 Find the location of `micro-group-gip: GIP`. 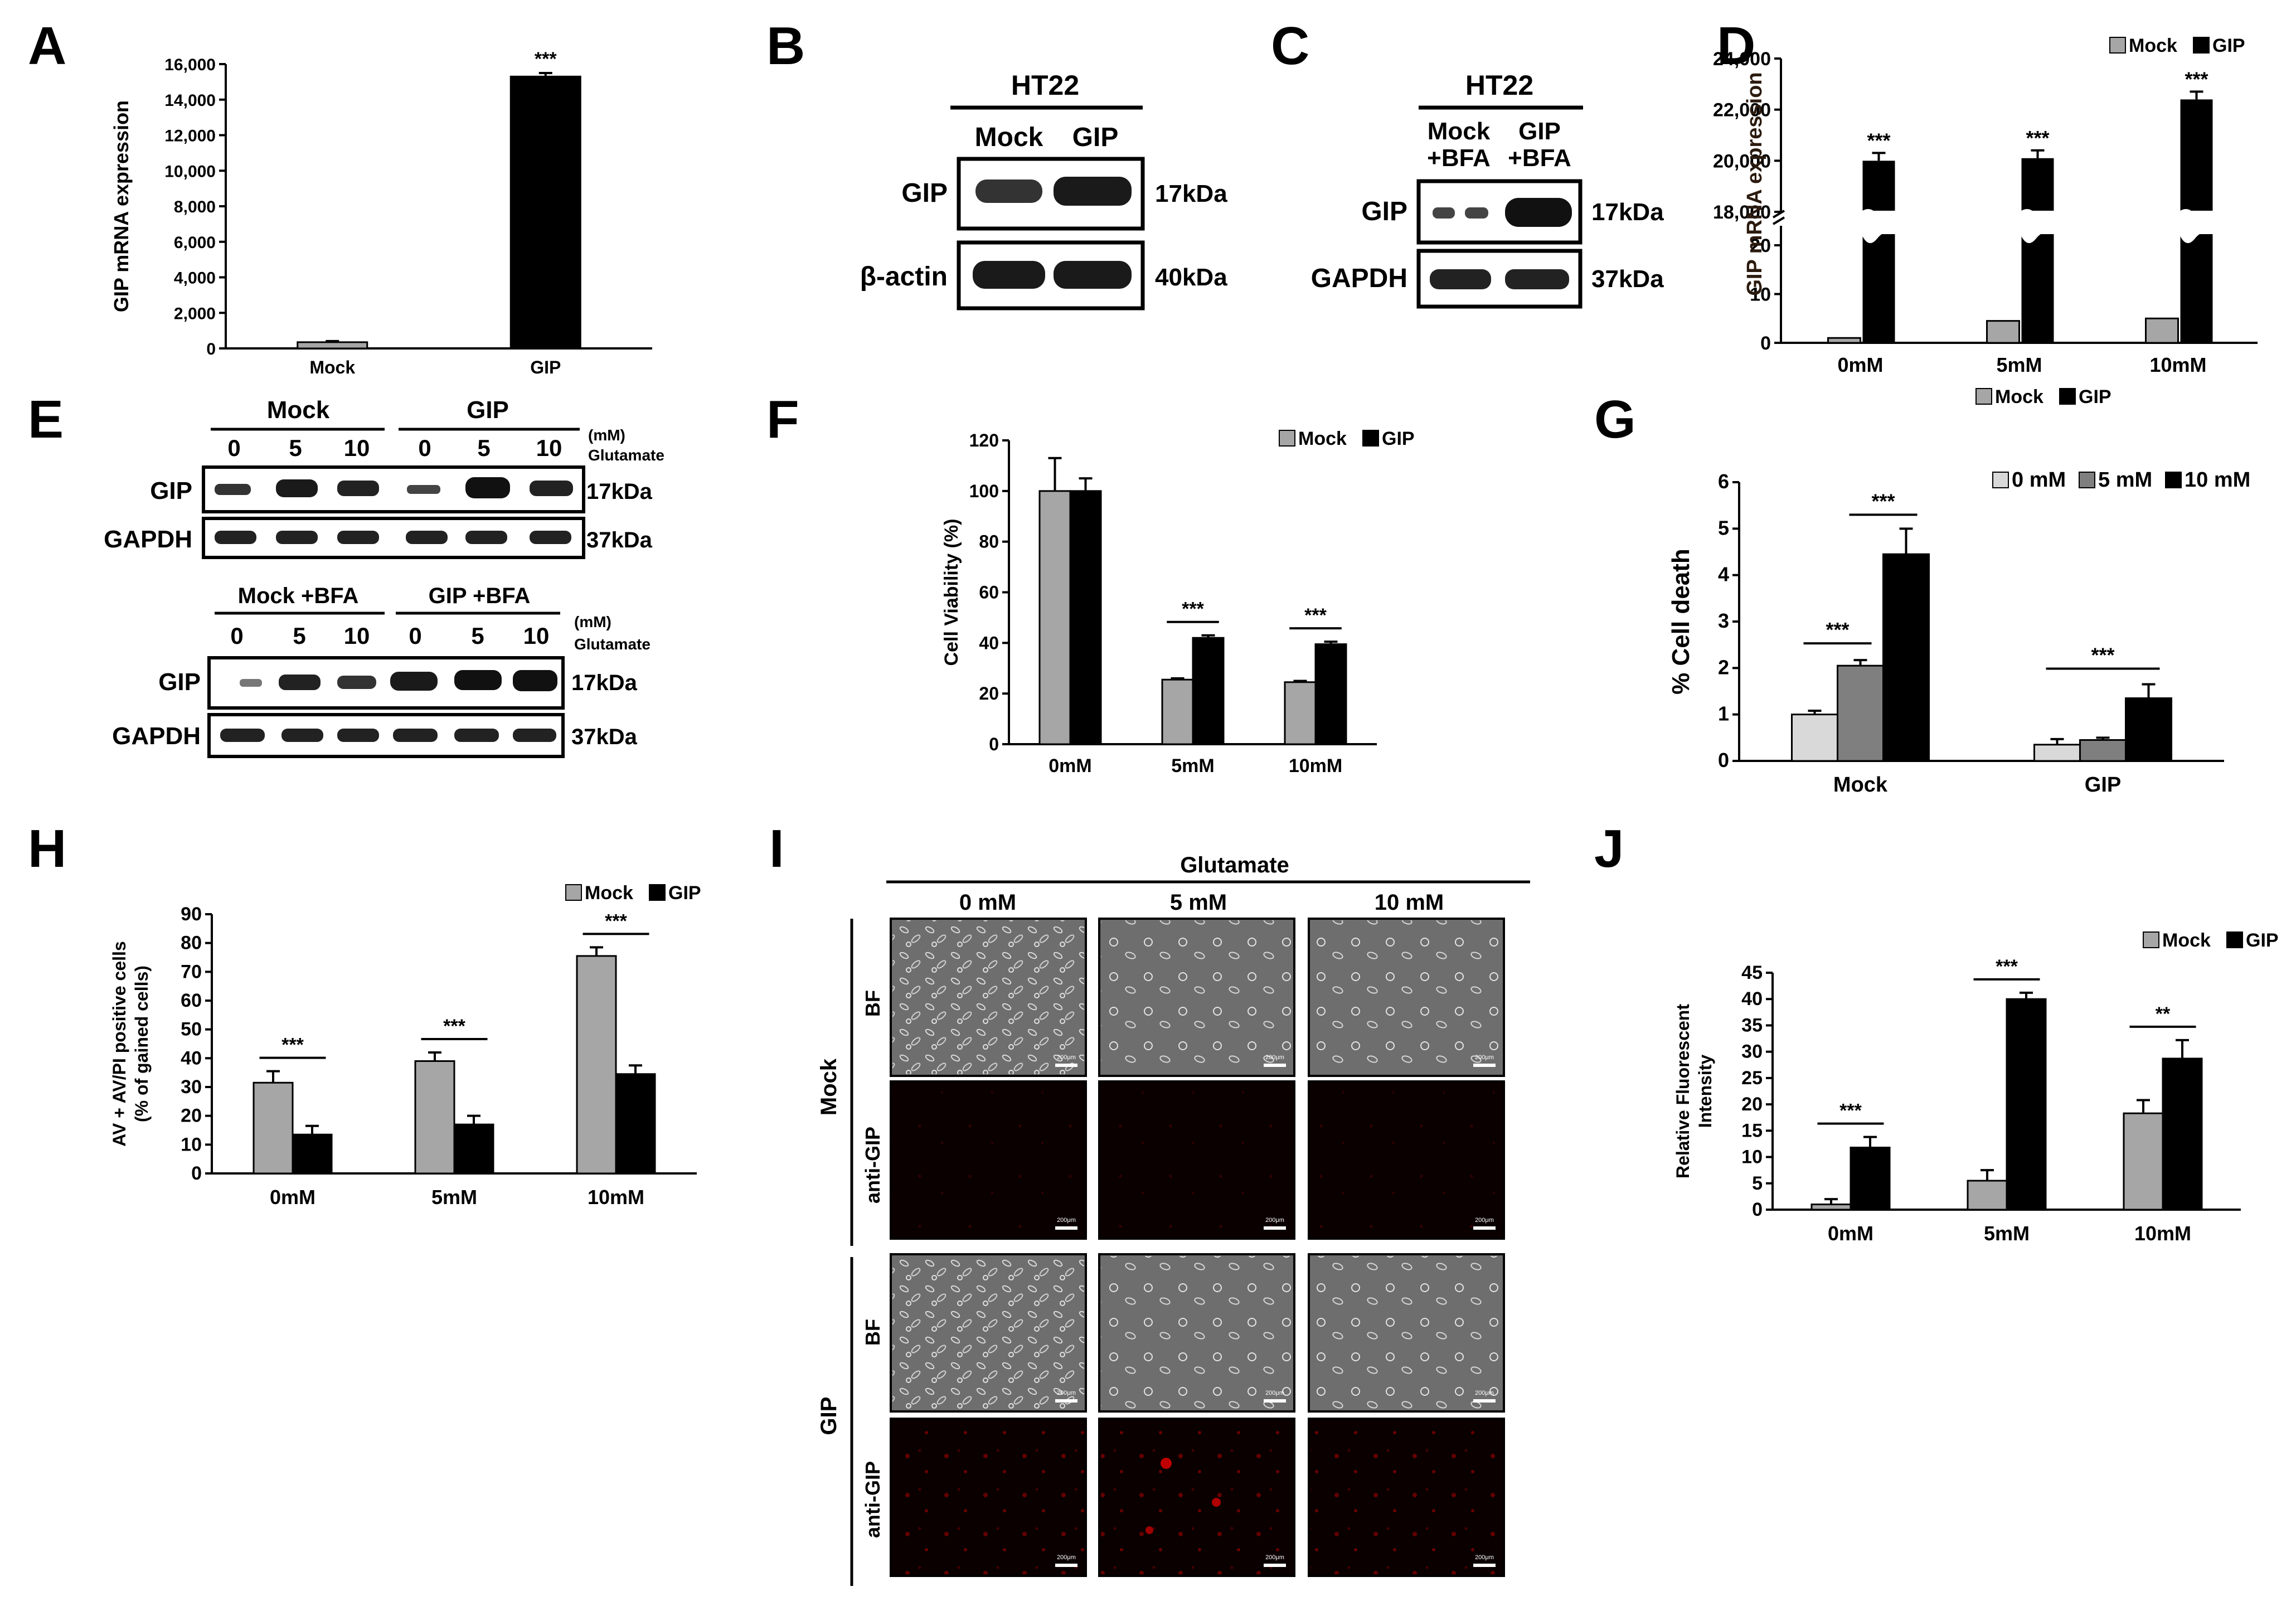

micro-group-gip: GIP is located at coordinates (829, 1416).